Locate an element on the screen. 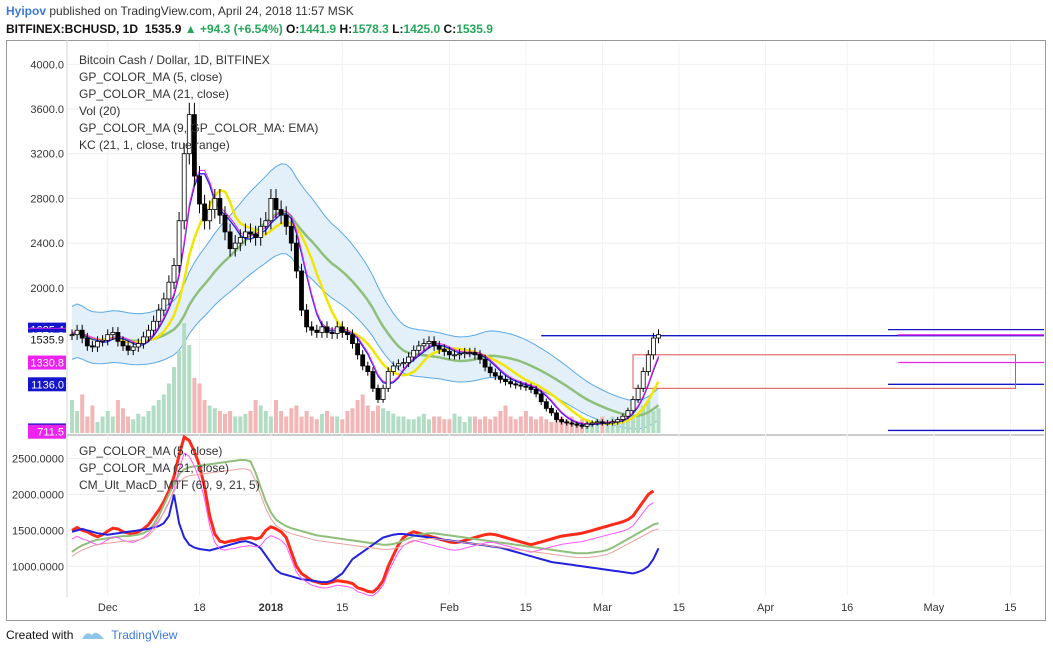 This screenshot has width=1053, height=654. low-value: 1425.0 is located at coordinates (422, 29).